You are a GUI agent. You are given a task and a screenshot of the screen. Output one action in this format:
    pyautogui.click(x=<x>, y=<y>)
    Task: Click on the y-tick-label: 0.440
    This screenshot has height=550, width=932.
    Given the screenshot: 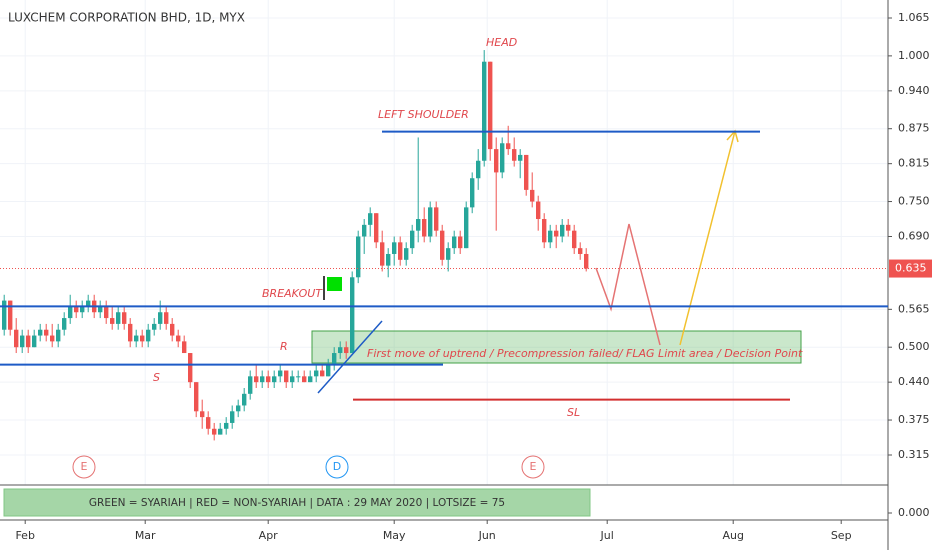 What is the action you would take?
    pyautogui.click(x=914, y=381)
    